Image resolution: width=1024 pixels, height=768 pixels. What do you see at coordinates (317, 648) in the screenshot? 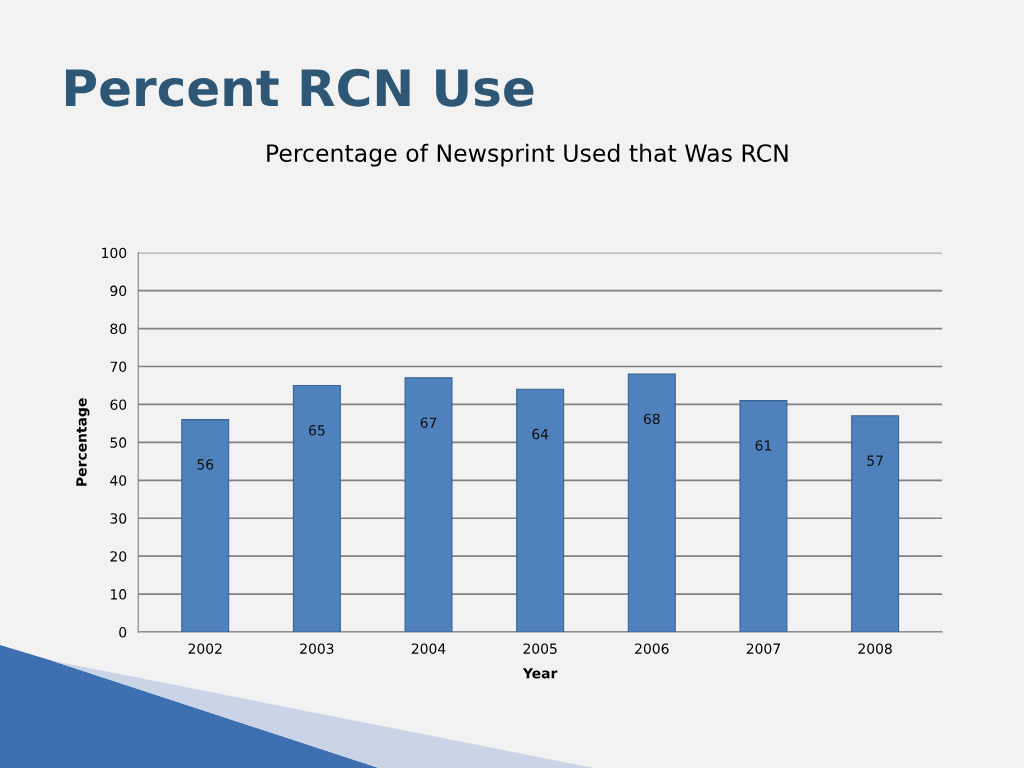
I see `x-tick-label: 2003` at bounding box center [317, 648].